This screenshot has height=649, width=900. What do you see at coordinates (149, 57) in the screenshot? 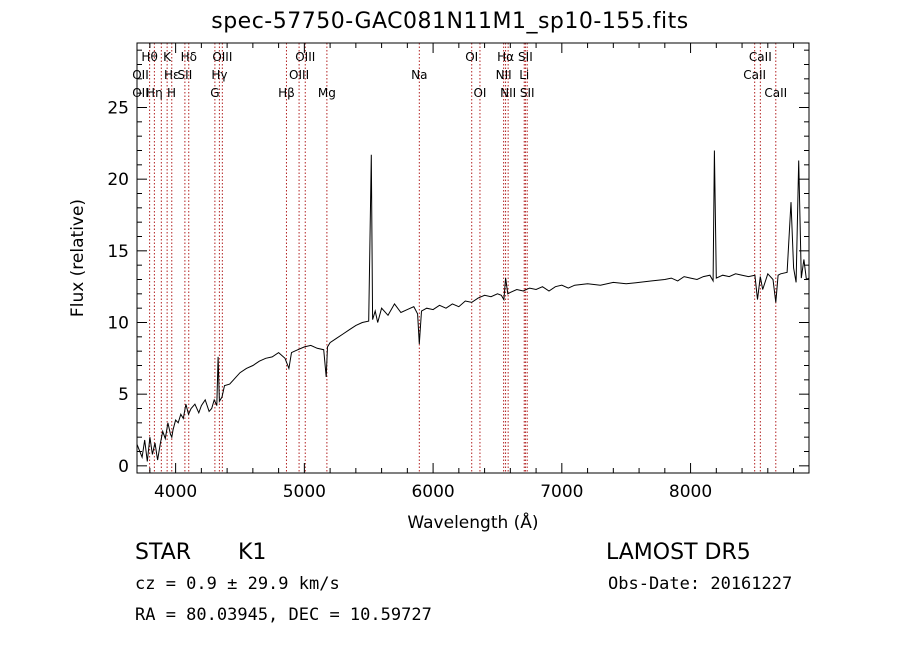
I see `spectral-line-label: Hθ` at bounding box center [149, 57].